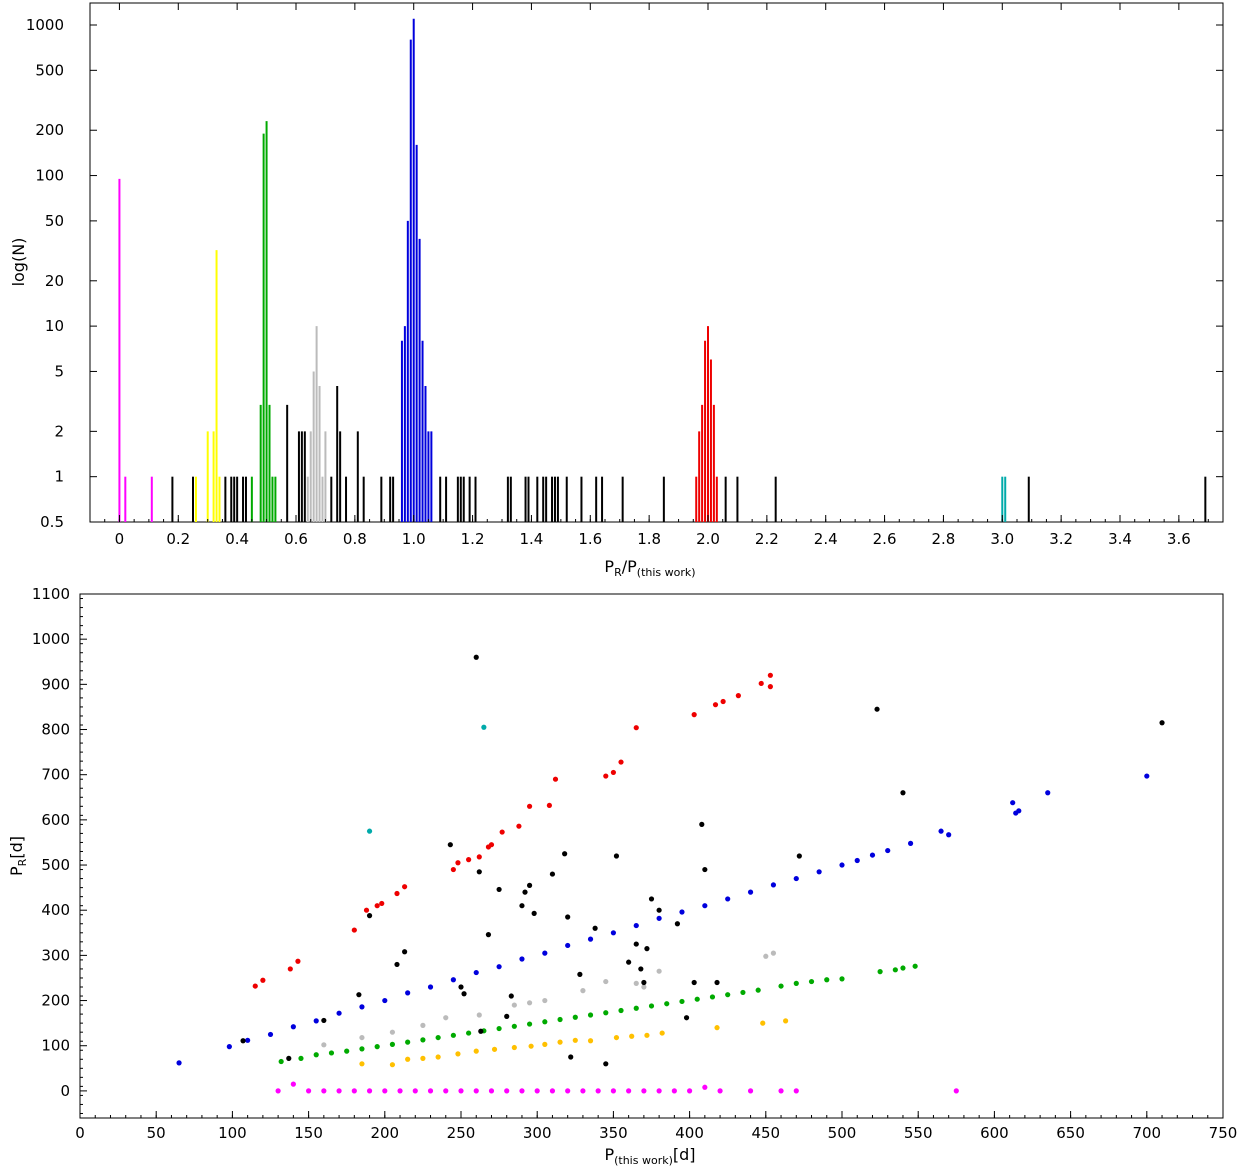 The image size is (1243, 1167). What do you see at coordinates (54, 281) in the screenshot?
I see `histogram-y-tick-label: 20` at bounding box center [54, 281].